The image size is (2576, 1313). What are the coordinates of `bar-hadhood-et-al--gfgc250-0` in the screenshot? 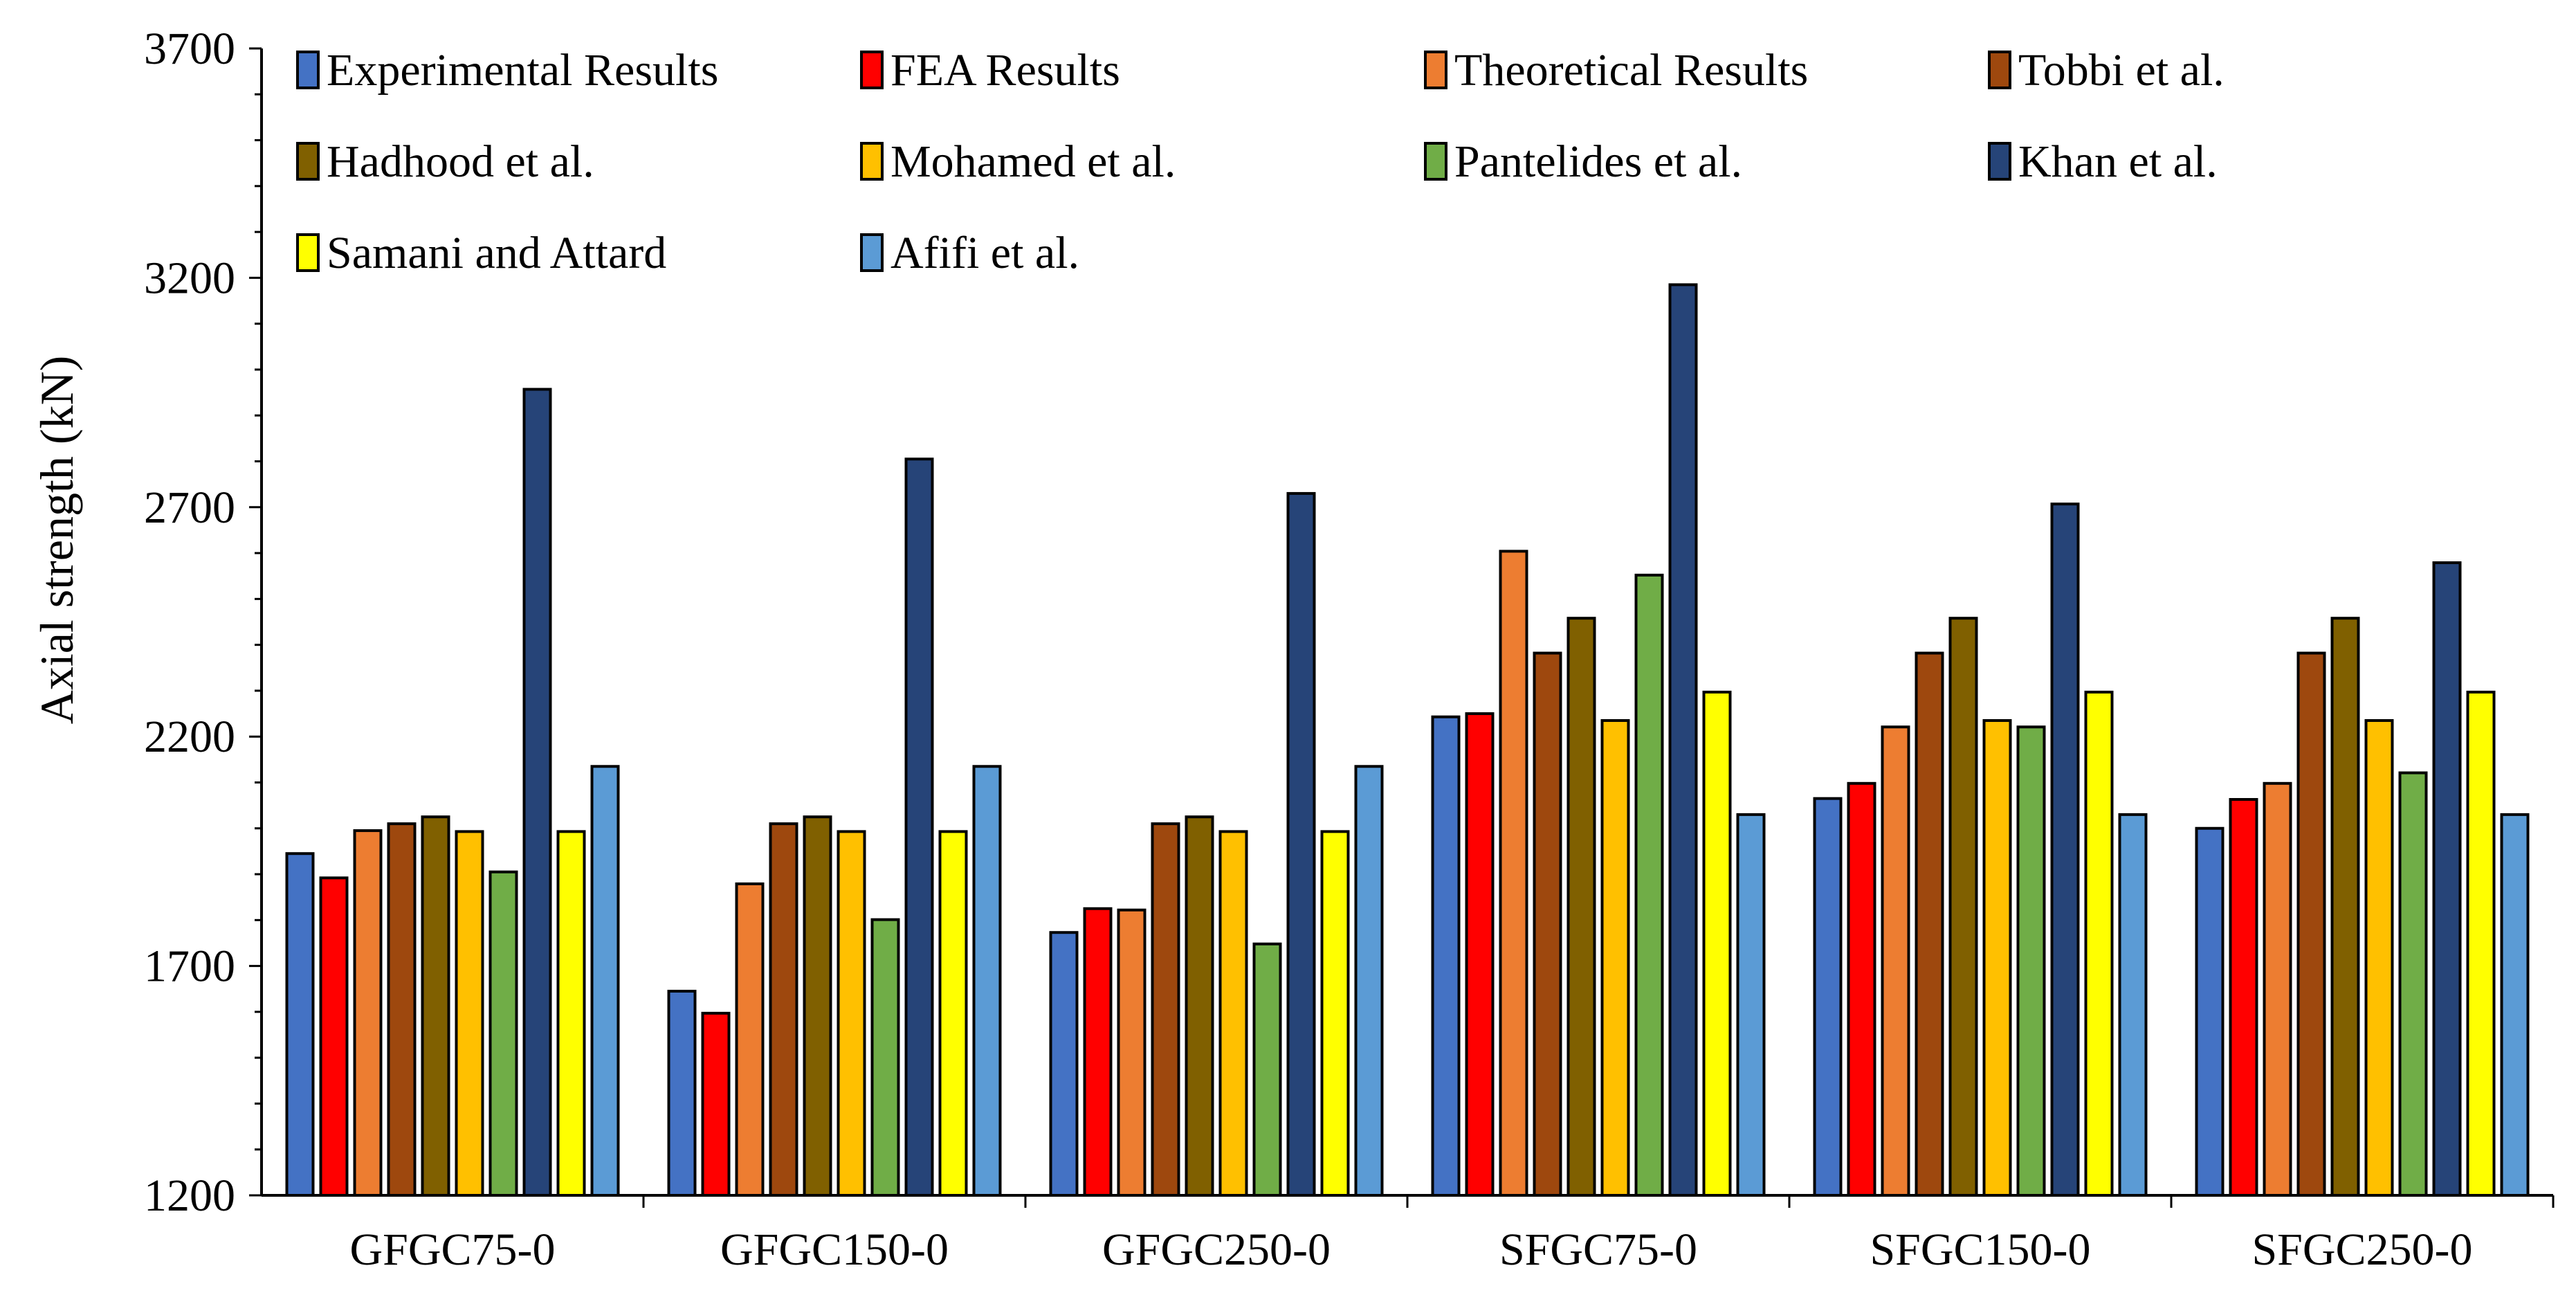 It's located at (1200, 1006).